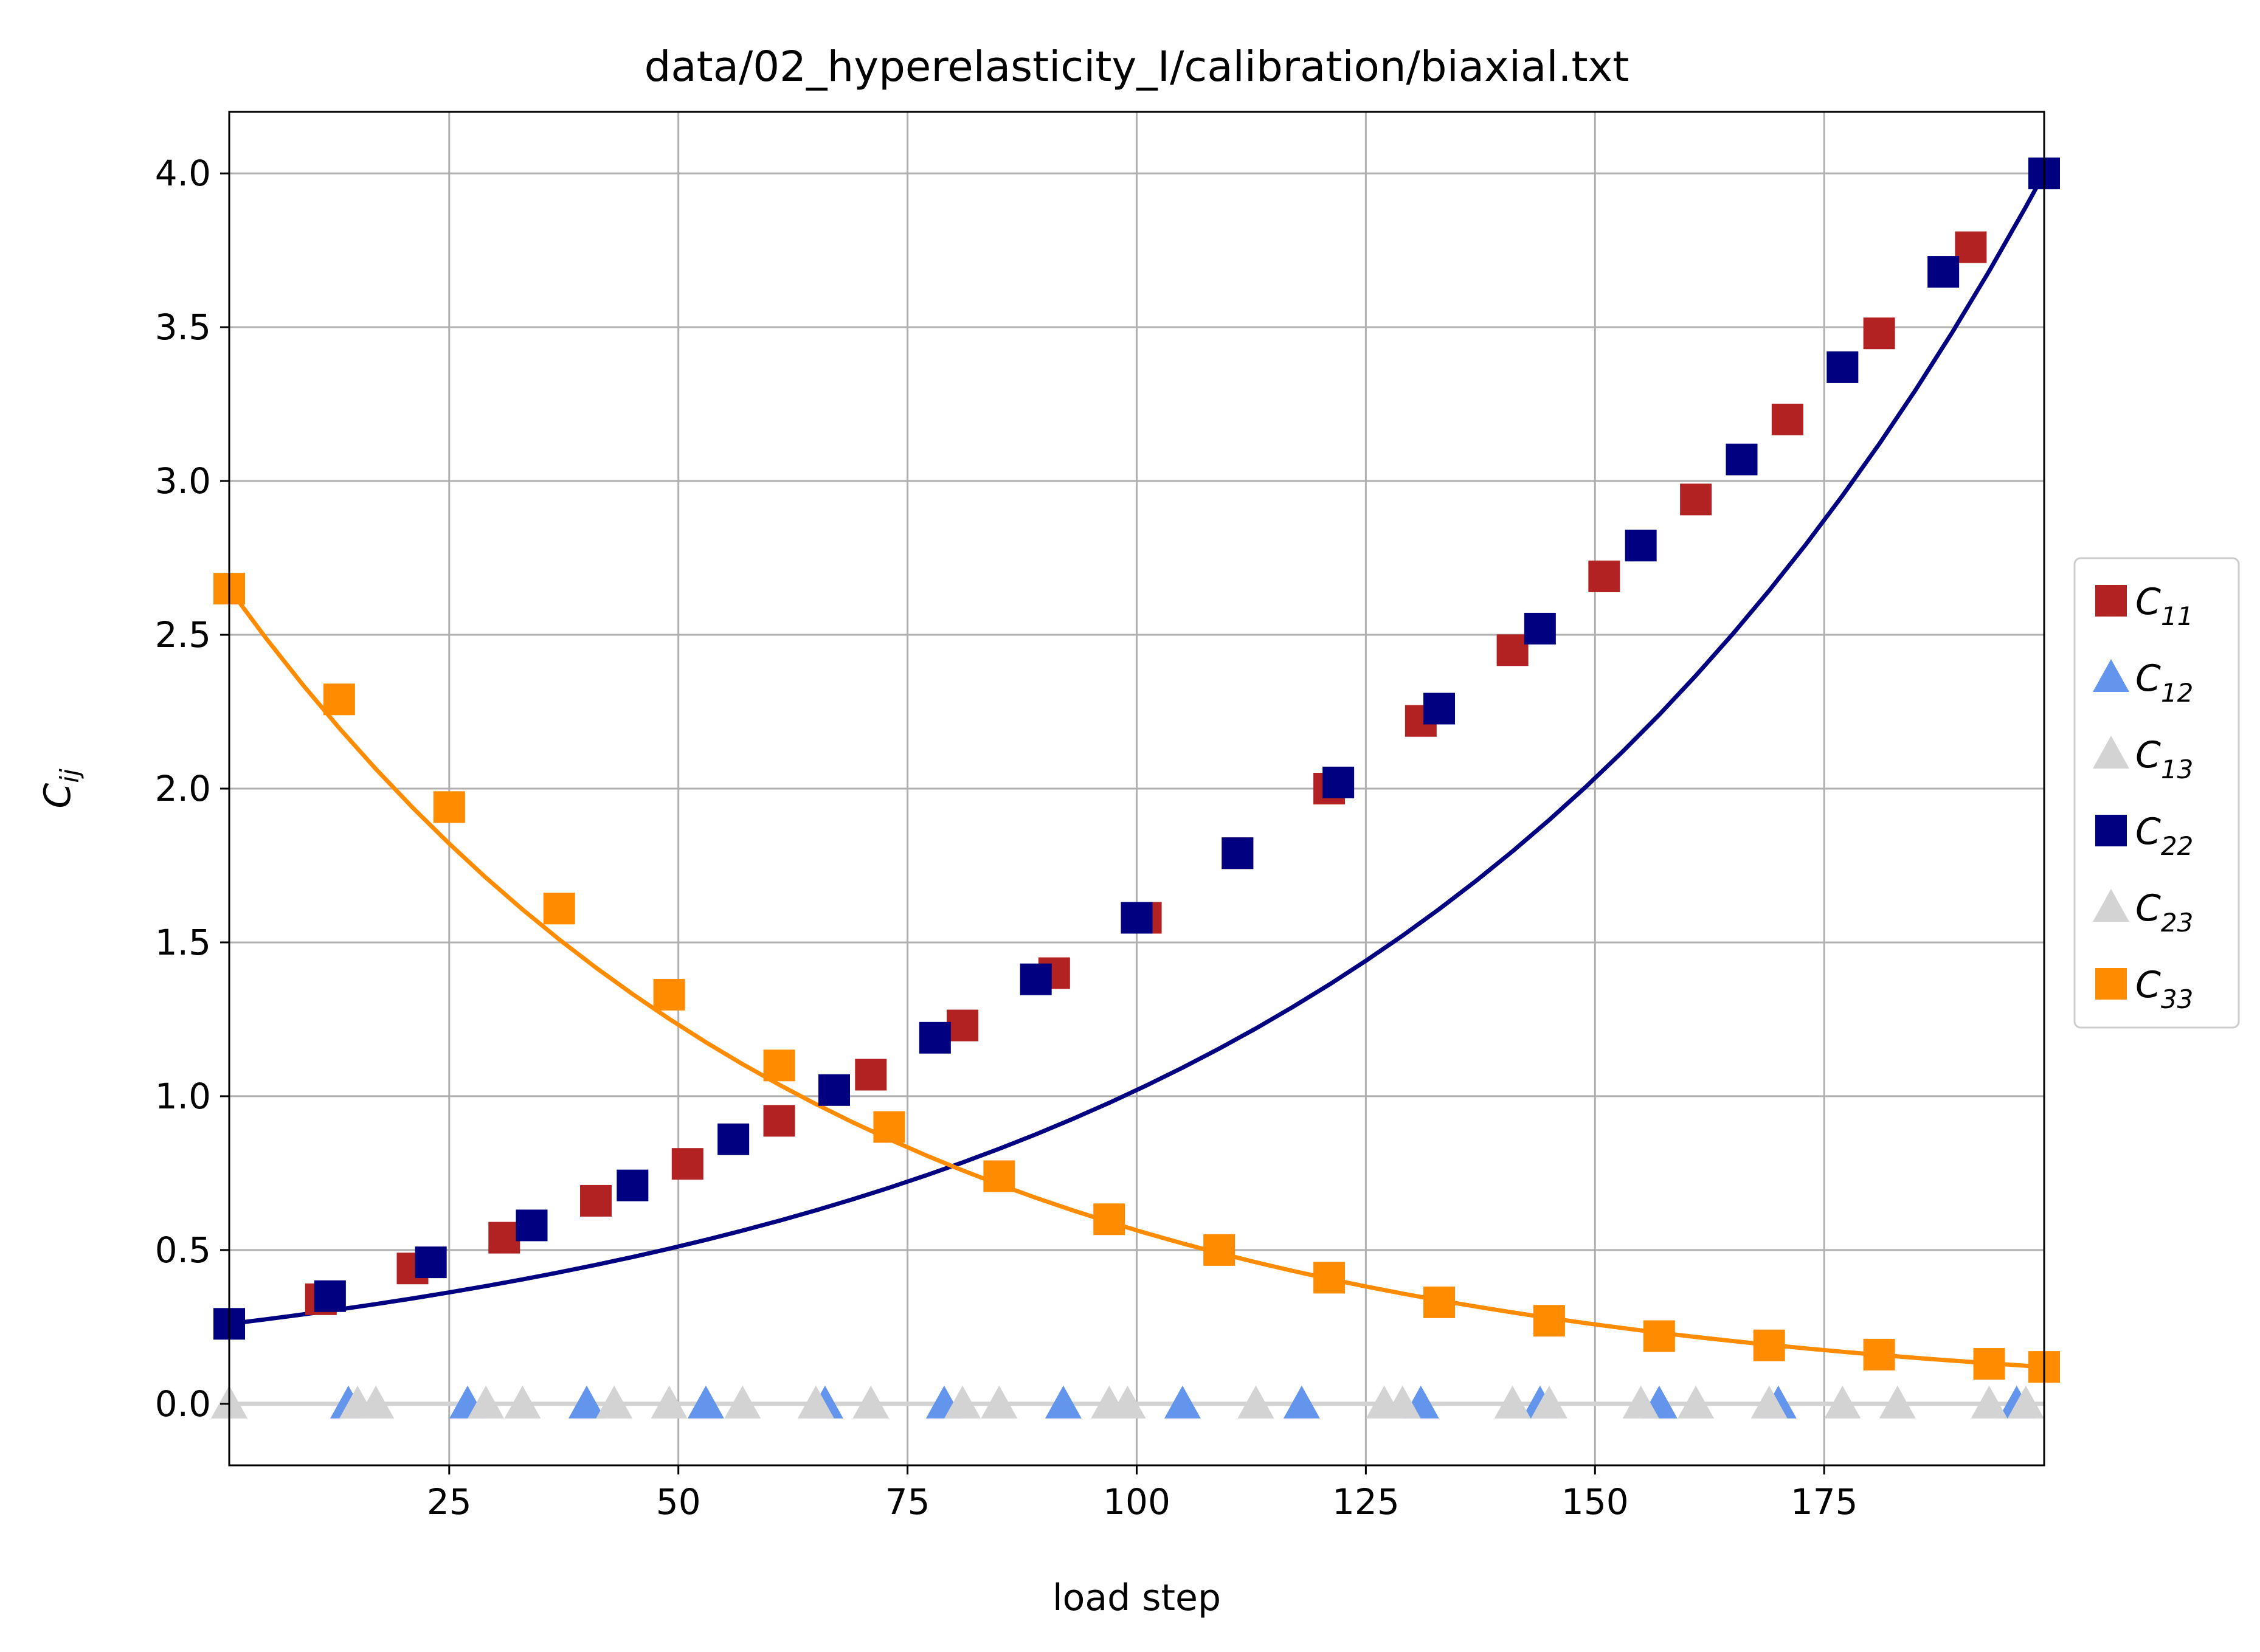 This screenshot has height=1652, width=2260. What do you see at coordinates (183, 173) in the screenshot?
I see `y-tick-label: 4.0` at bounding box center [183, 173].